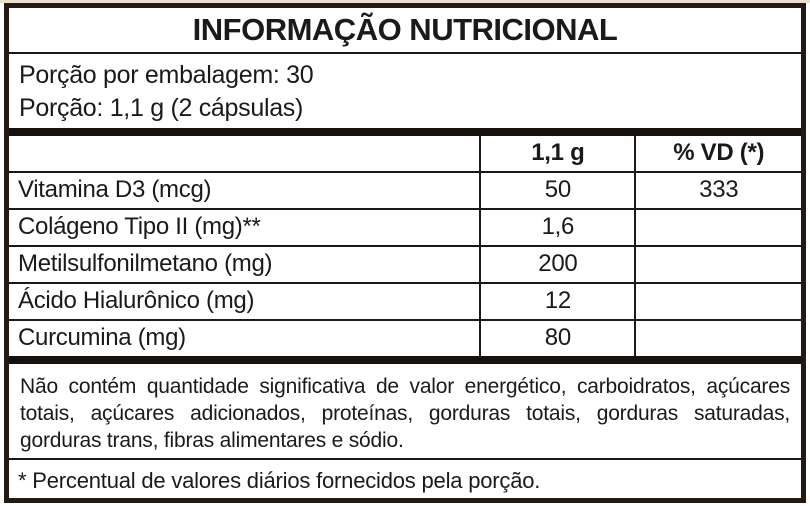  I want to click on nutrient-name: Vitamina D3 (mcg), so click(115, 189).